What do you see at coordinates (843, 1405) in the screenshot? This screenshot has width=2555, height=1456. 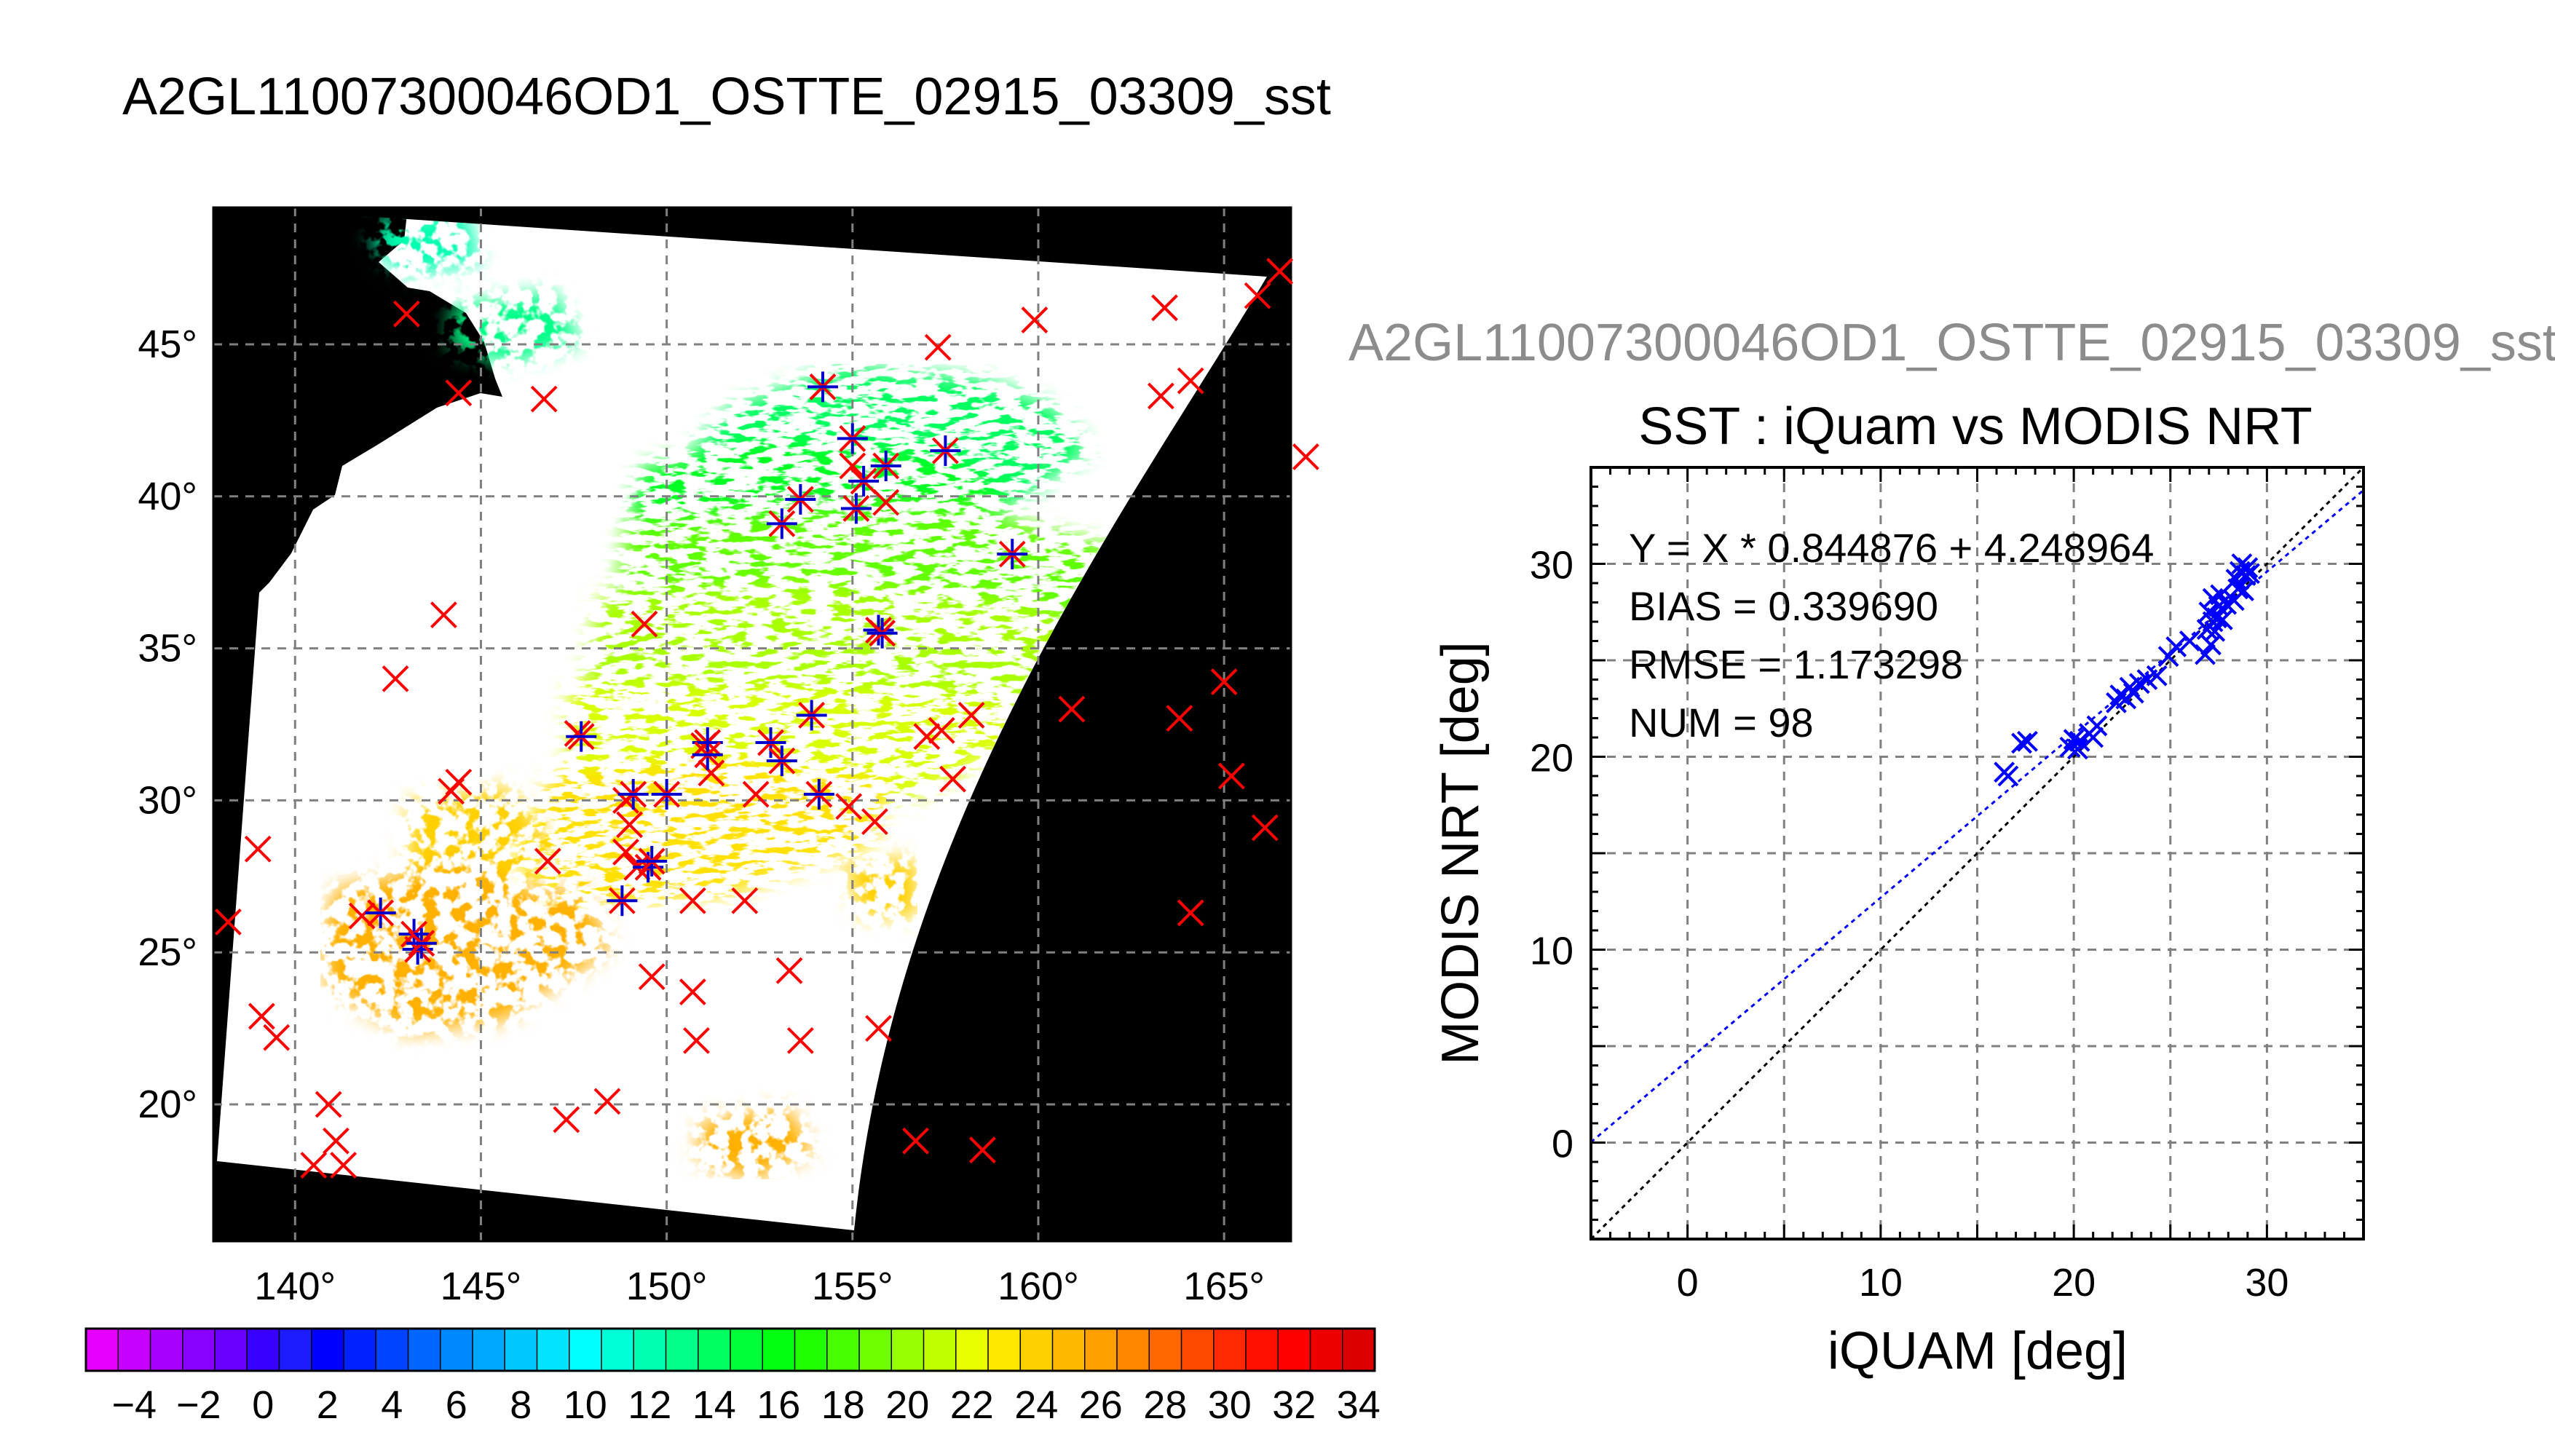 I see `colorbar-tick-label: 18` at bounding box center [843, 1405].